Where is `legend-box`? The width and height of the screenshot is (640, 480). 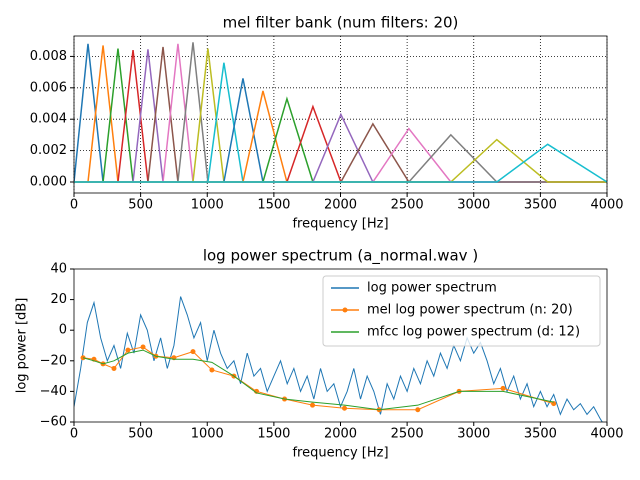
legend-box is located at coordinates (461, 311).